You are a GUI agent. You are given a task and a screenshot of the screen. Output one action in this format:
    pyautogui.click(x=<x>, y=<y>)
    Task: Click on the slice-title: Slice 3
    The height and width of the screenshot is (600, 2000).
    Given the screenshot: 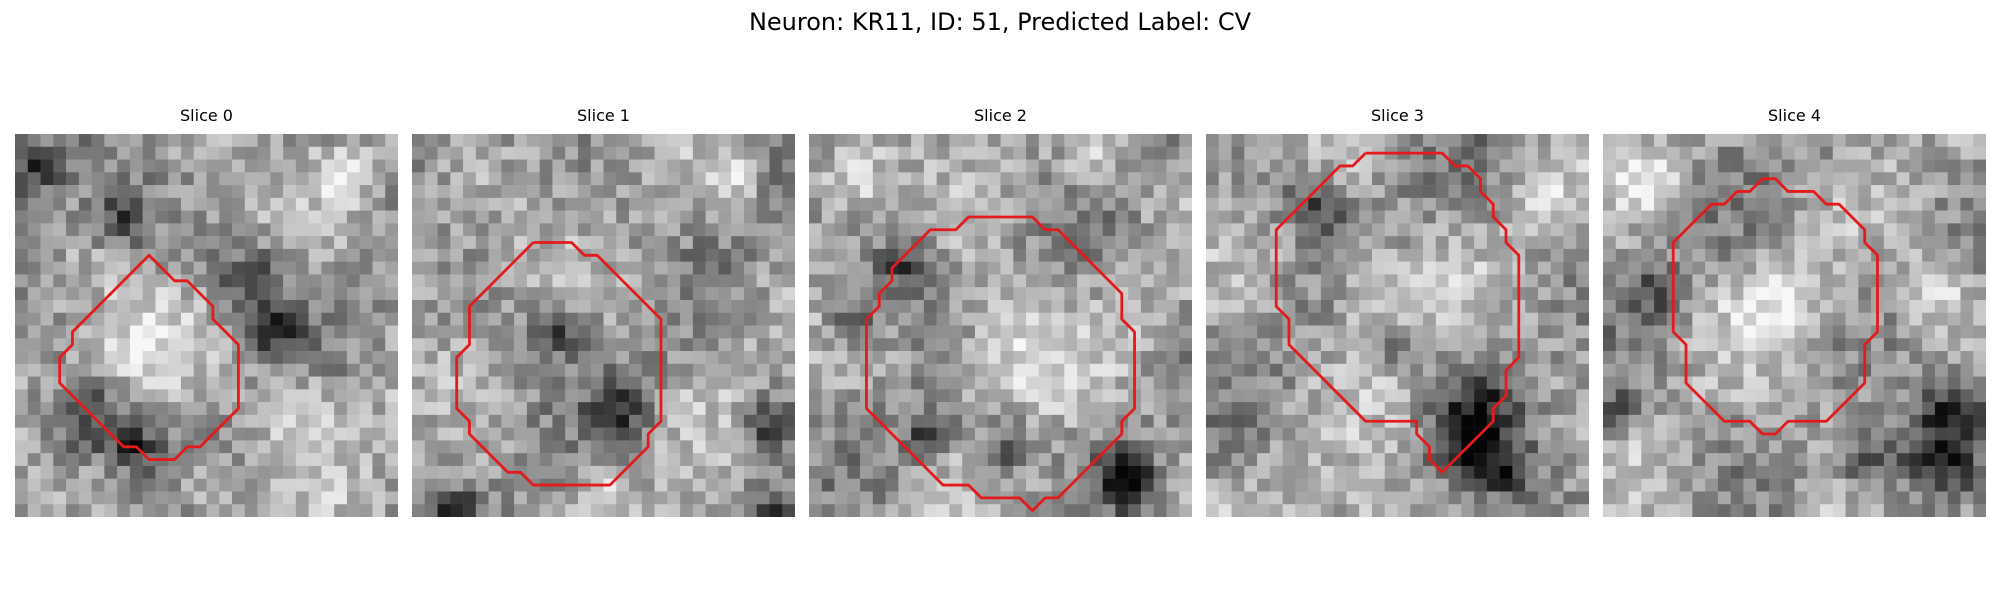 What is the action you would take?
    pyautogui.click(x=1397, y=115)
    